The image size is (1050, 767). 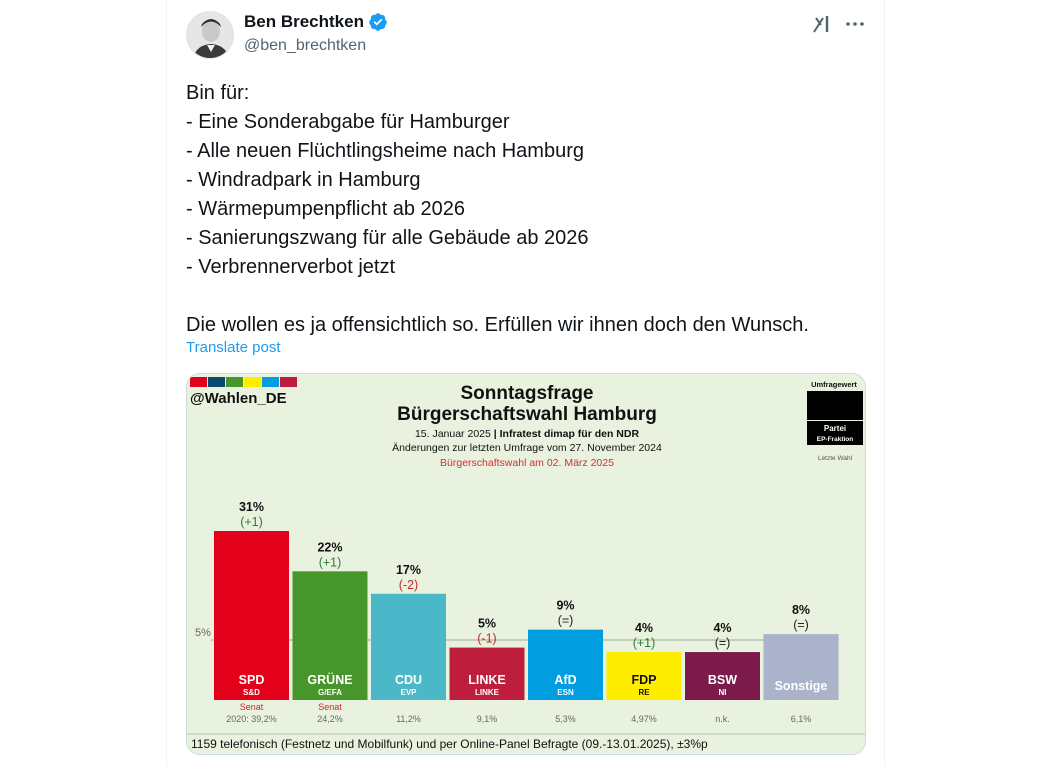 I want to click on party-box-gr-ne, so click(x=330, y=685).